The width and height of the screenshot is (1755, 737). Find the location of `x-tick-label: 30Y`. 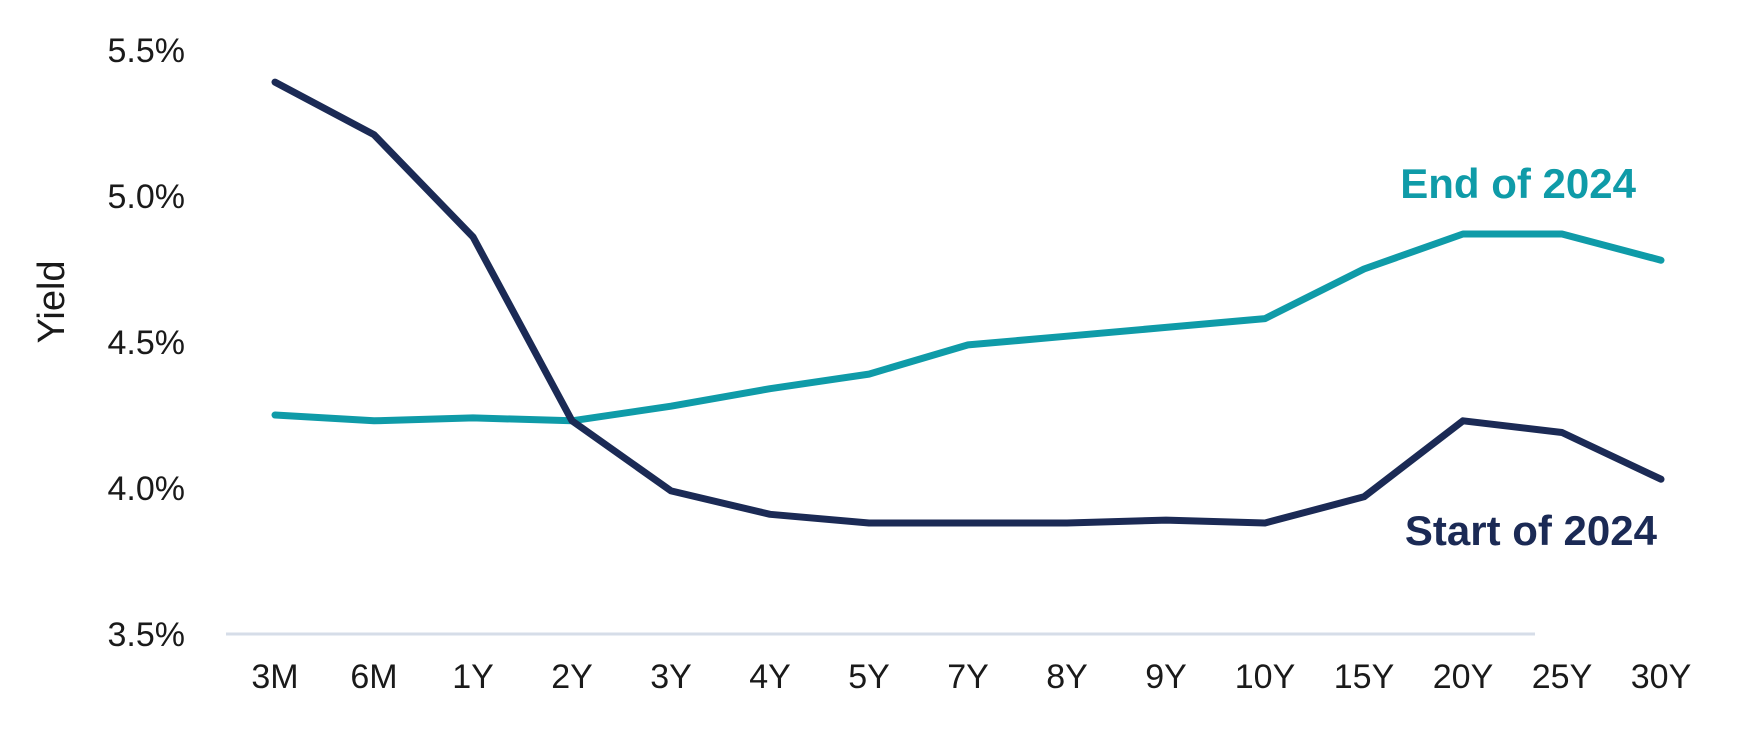

x-tick-label: 30Y is located at coordinates (1661, 677).